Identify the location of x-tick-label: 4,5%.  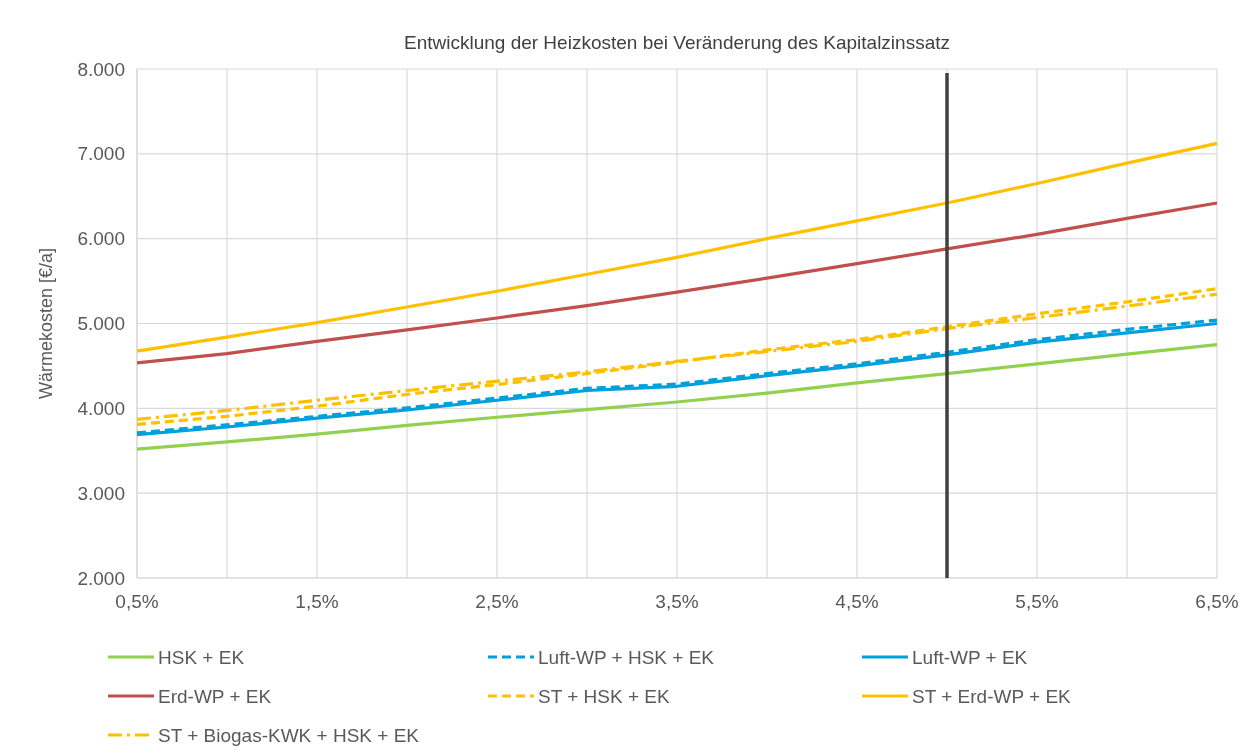
(857, 601).